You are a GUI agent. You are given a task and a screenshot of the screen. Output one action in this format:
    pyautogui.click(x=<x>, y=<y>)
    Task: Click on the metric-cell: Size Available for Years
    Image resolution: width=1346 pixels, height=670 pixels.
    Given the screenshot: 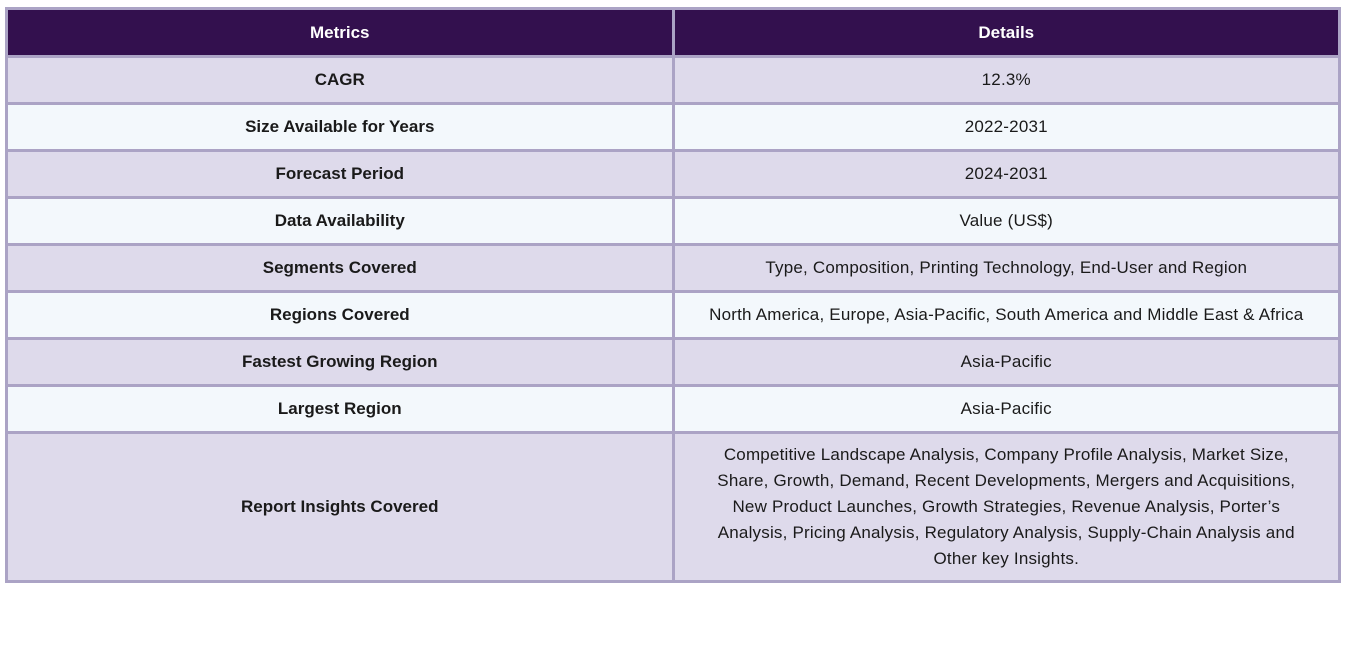 What is the action you would take?
    pyautogui.click(x=340, y=127)
    